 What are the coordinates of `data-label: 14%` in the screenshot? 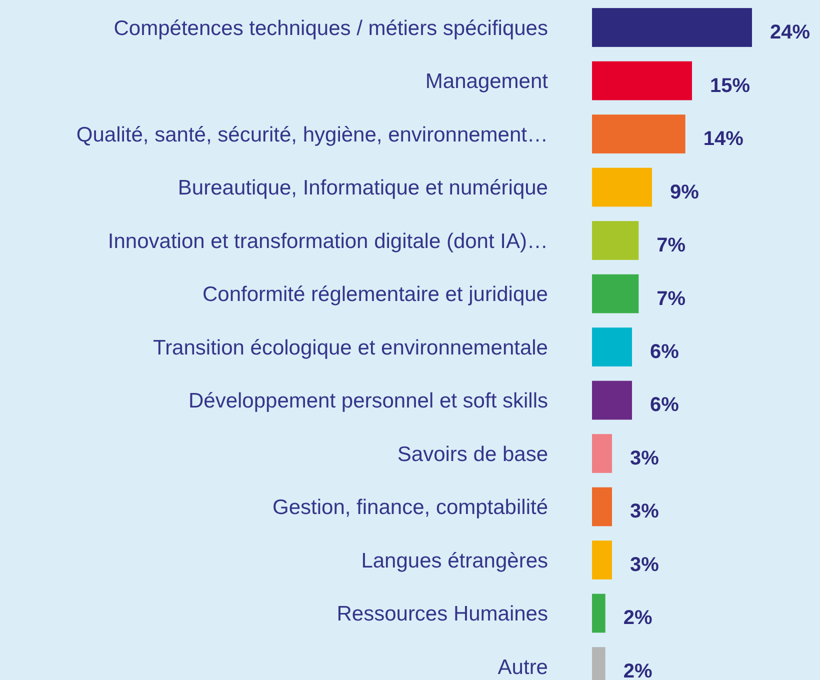 It's located at (723, 139).